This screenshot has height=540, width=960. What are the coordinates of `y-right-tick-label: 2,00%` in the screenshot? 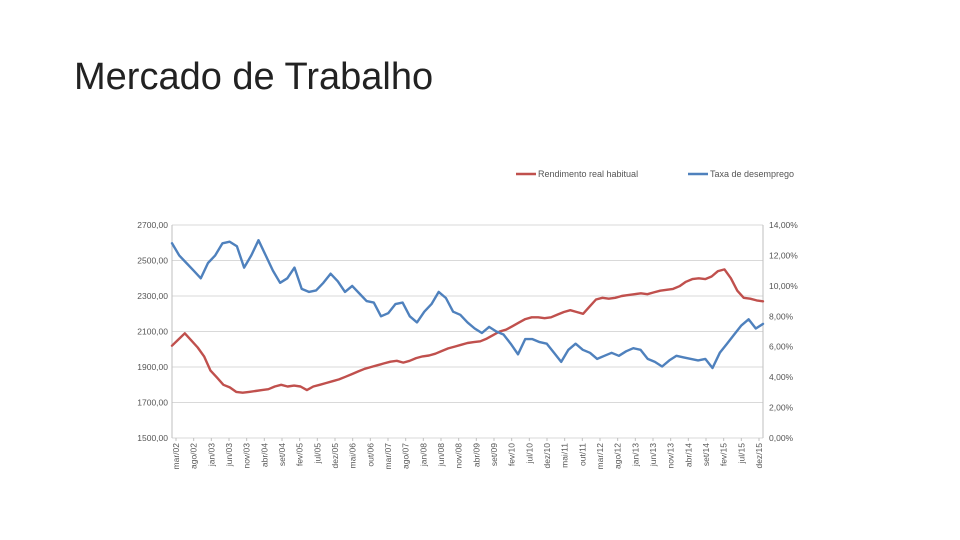 It's located at (781, 408).